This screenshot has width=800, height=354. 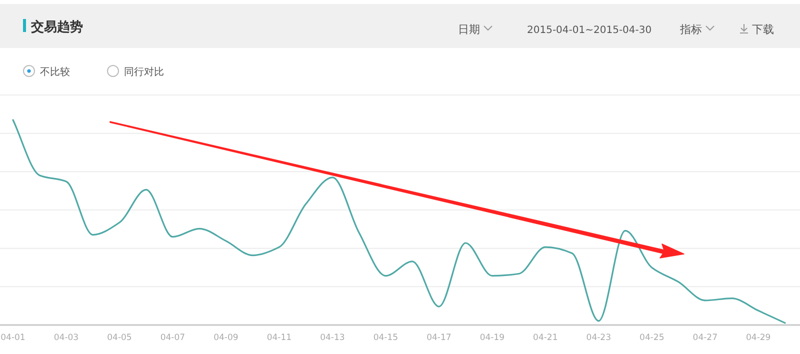 What do you see at coordinates (66, 338) in the screenshot?
I see `x-tick-label: 04-03` at bounding box center [66, 338].